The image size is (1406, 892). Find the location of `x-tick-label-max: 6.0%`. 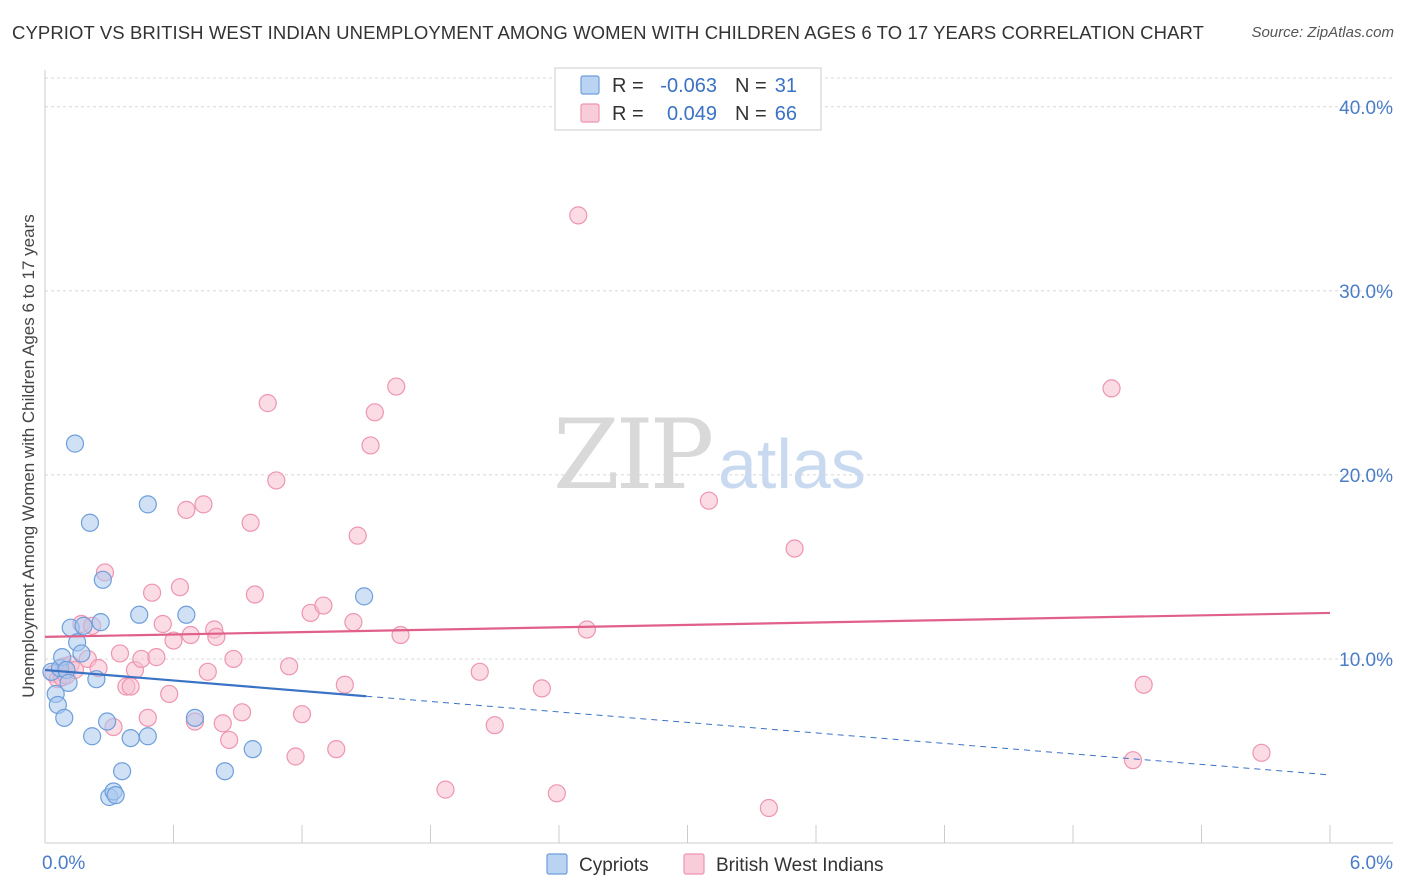

x-tick-label-max: 6.0% is located at coordinates (1371, 863).